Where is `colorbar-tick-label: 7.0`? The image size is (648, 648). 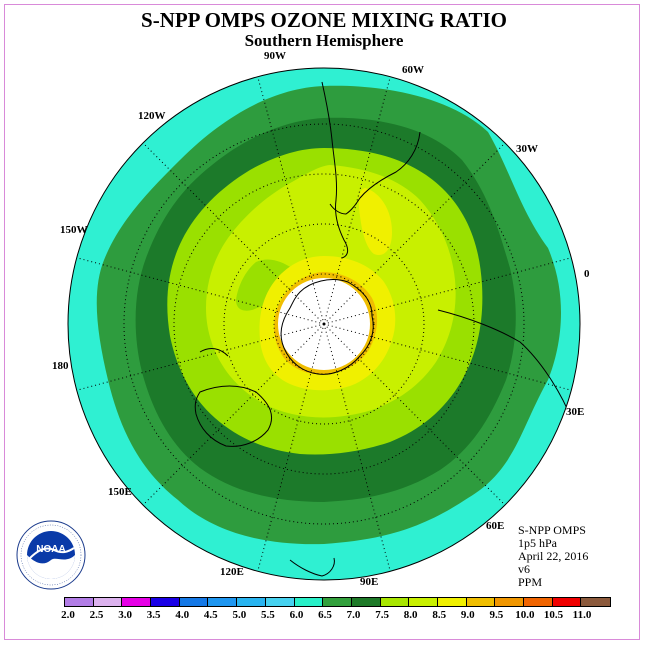 colorbar-tick-label: 7.0 is located at coordinates (353, 615).